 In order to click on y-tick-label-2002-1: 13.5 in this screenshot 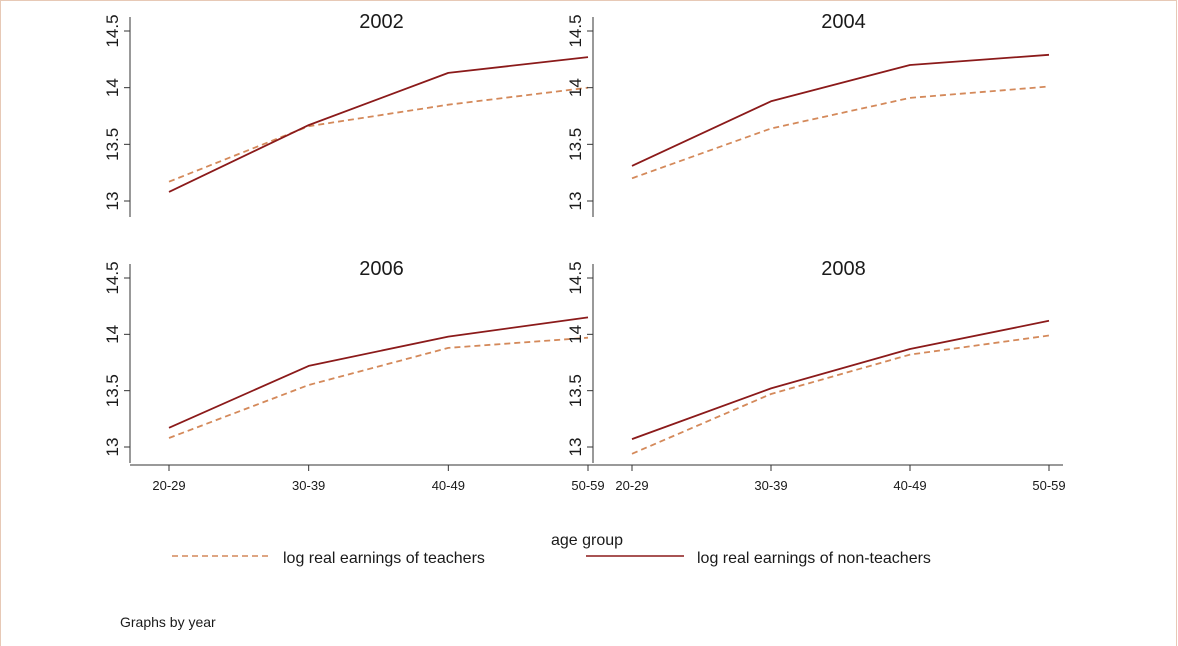, I will do `click(112, 144)`.